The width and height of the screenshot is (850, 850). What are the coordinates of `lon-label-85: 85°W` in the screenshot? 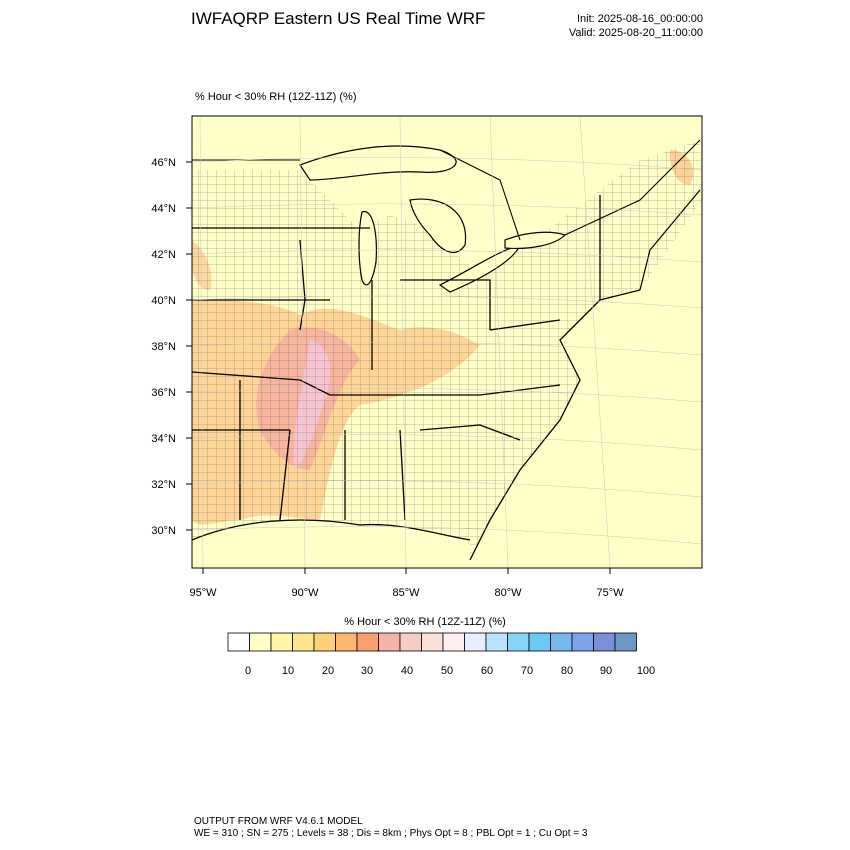 It's located at (406, 593).